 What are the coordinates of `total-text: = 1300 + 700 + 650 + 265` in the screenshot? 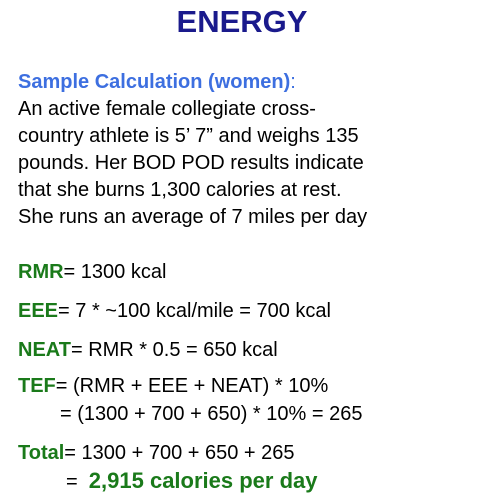 It's located at (179, 453).